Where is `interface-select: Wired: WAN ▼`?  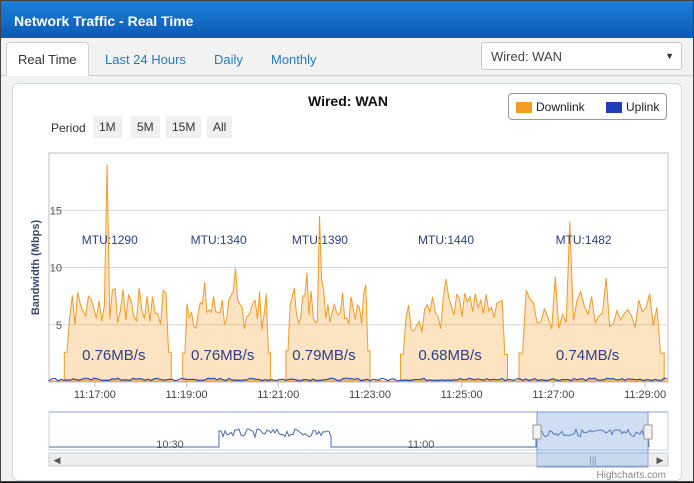
interface-select: Wired: WAN ▼ is located at coordinates (581, 56).